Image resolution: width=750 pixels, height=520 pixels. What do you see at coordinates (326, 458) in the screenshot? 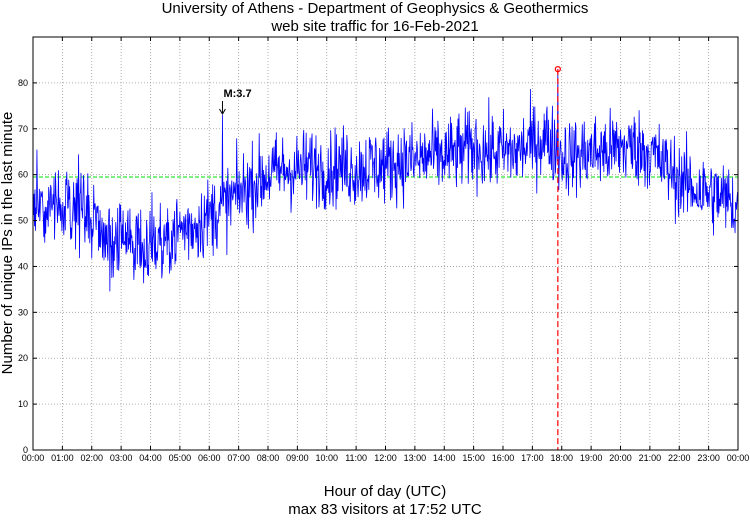
I see `x-tick-label: 10:00` at bounding box center [326, 458].